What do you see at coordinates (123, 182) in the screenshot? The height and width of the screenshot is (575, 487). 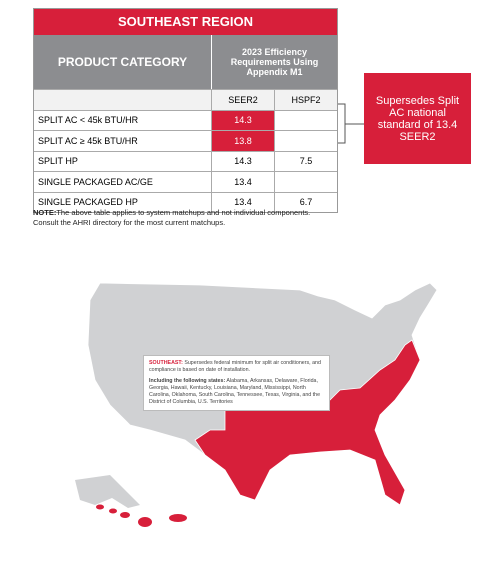 I see `category-cell: SINGLE PACKAGED AC/GE` at bounding box center [123, 182].